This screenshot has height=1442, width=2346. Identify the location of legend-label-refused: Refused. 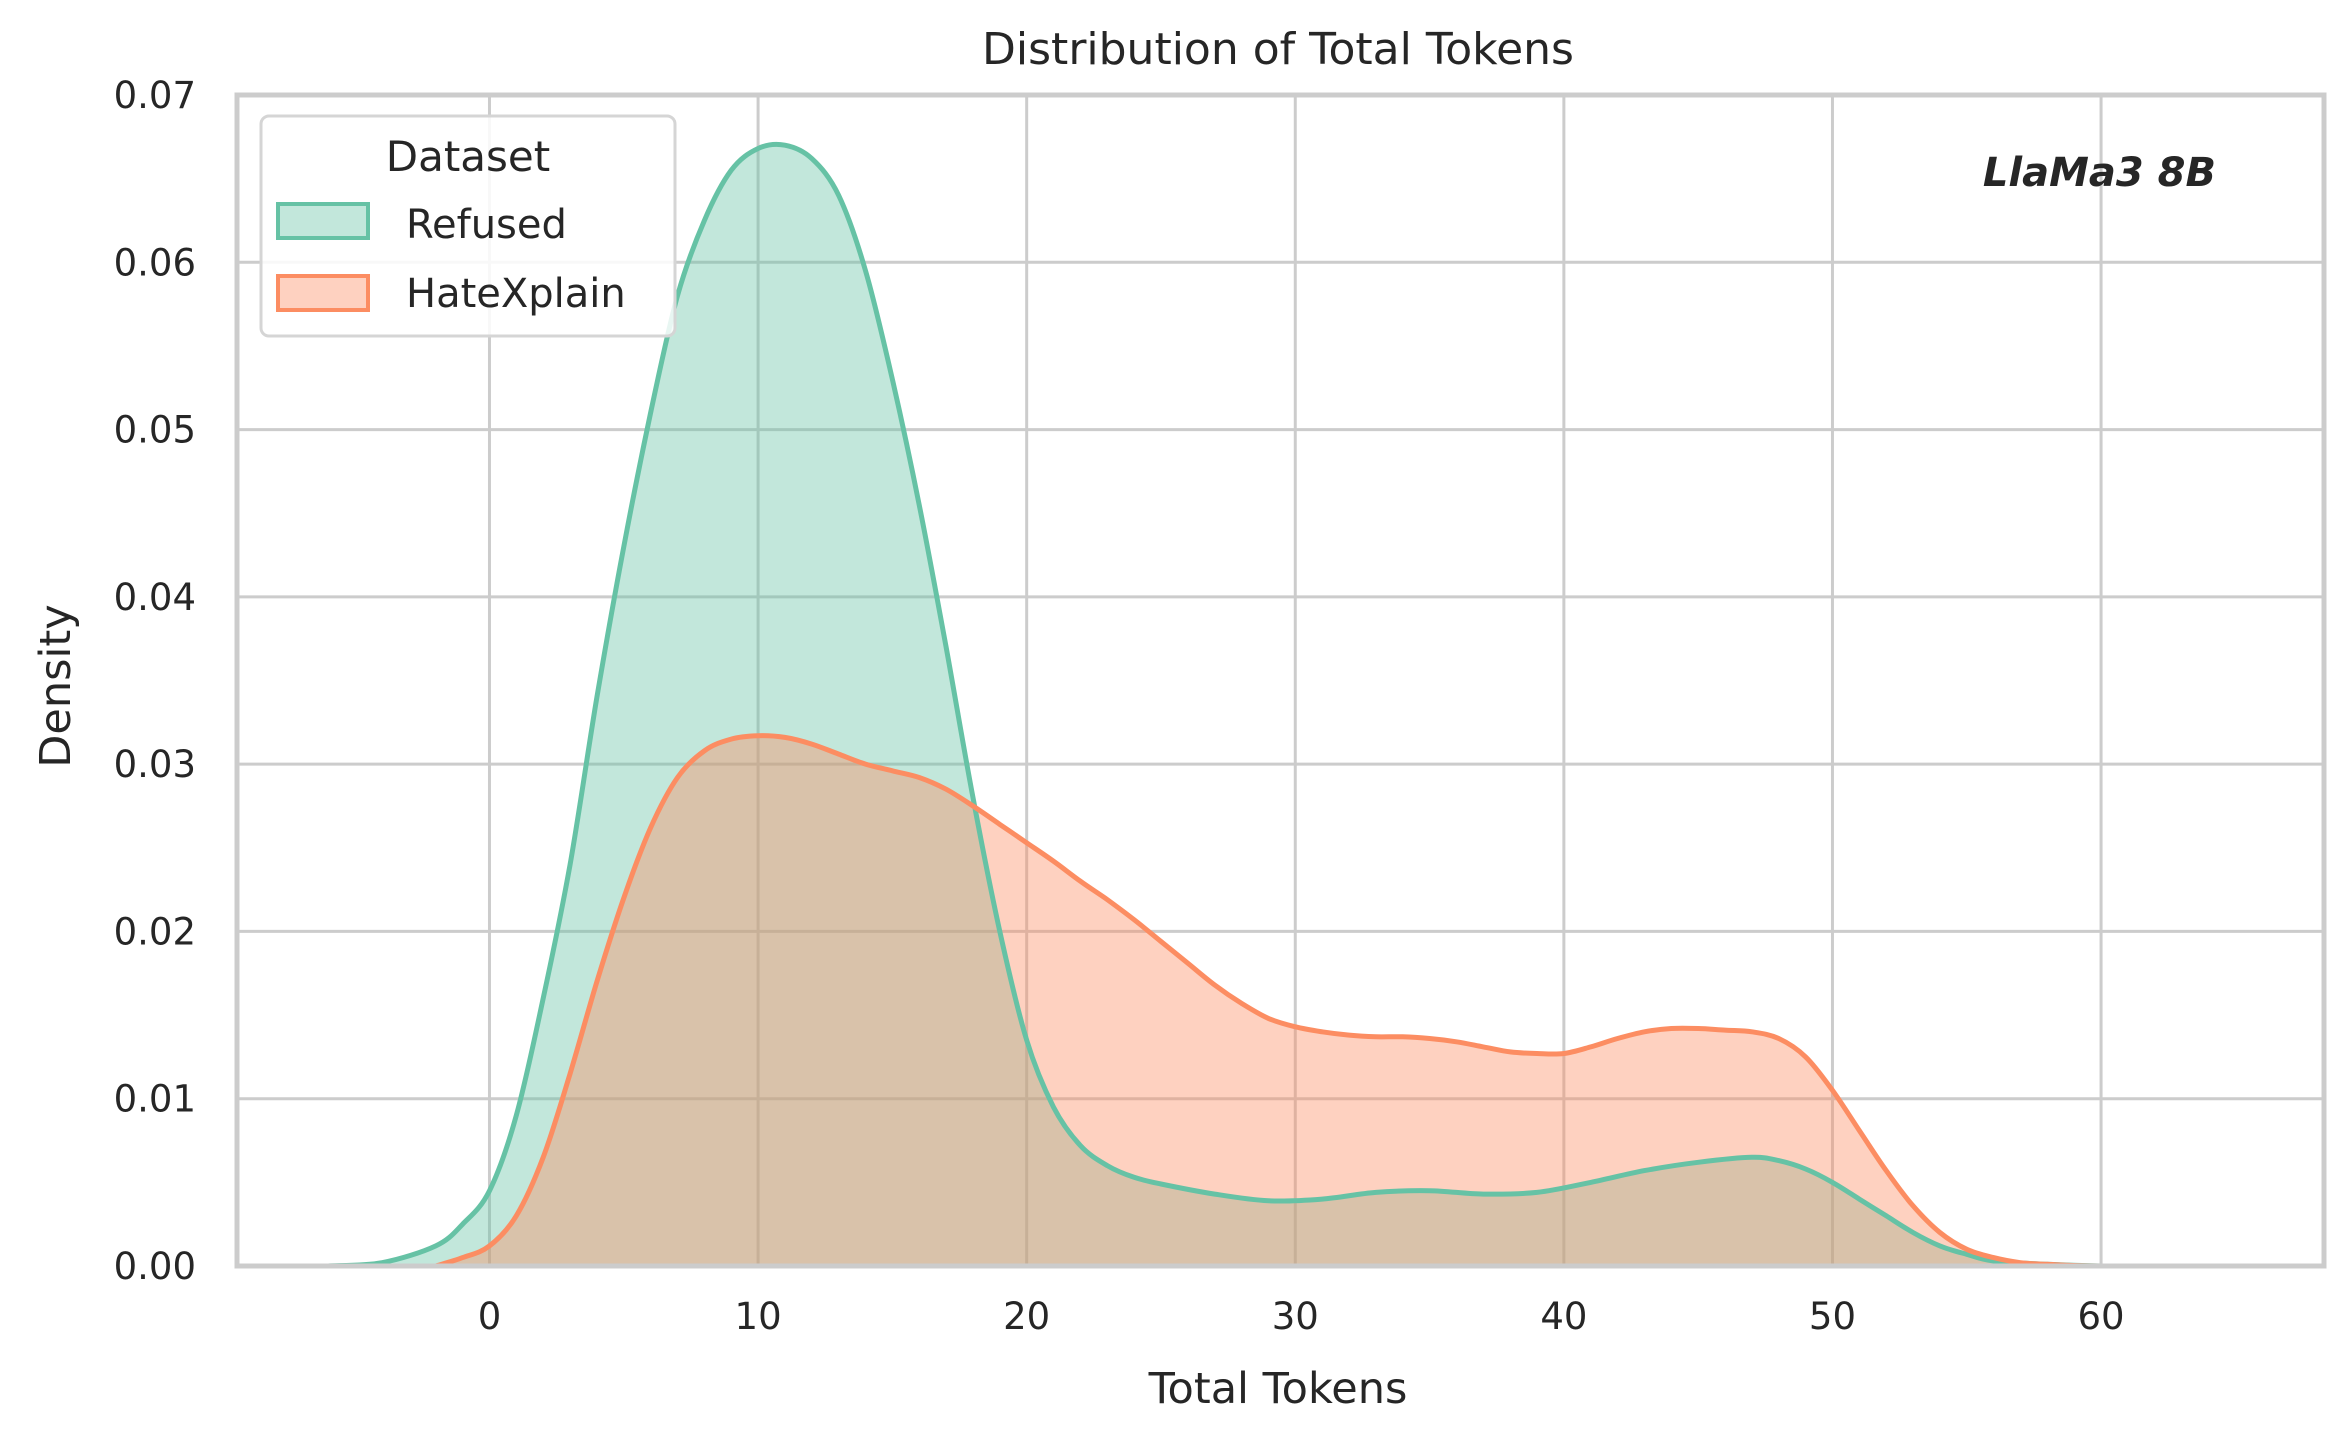
(486, 225).